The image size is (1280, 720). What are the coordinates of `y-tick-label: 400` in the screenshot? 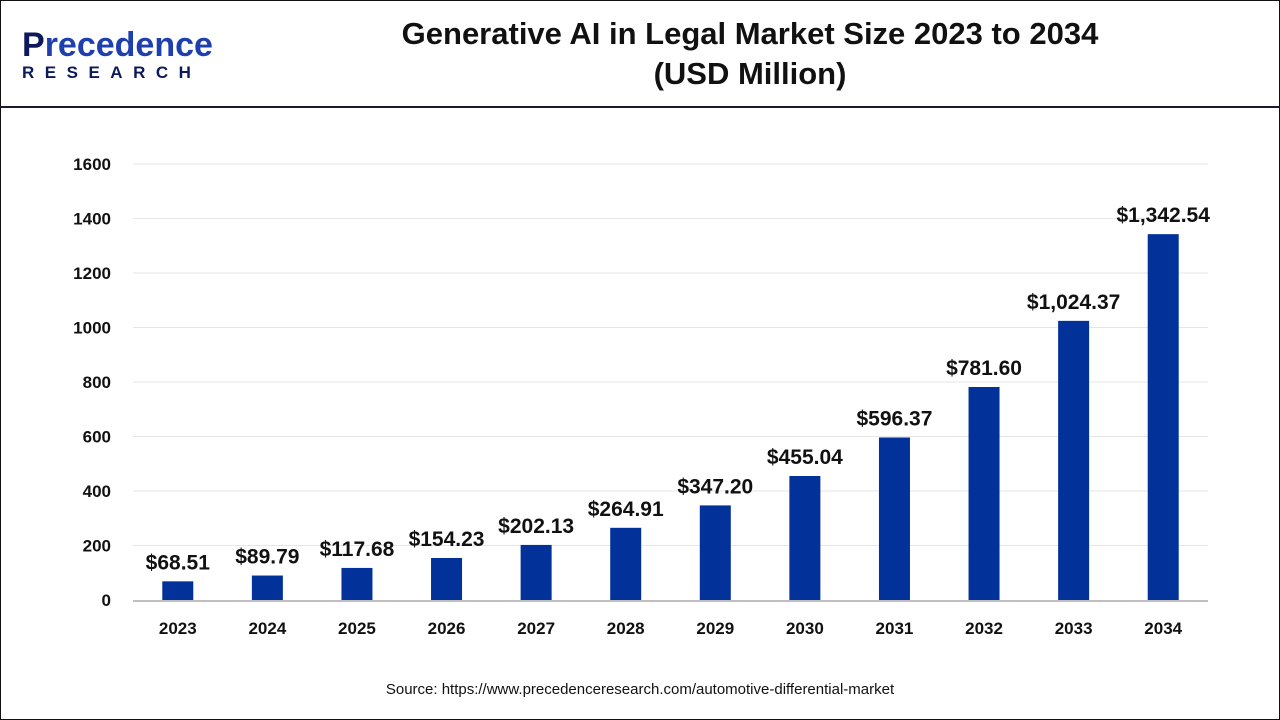 It's located at (97, 491).